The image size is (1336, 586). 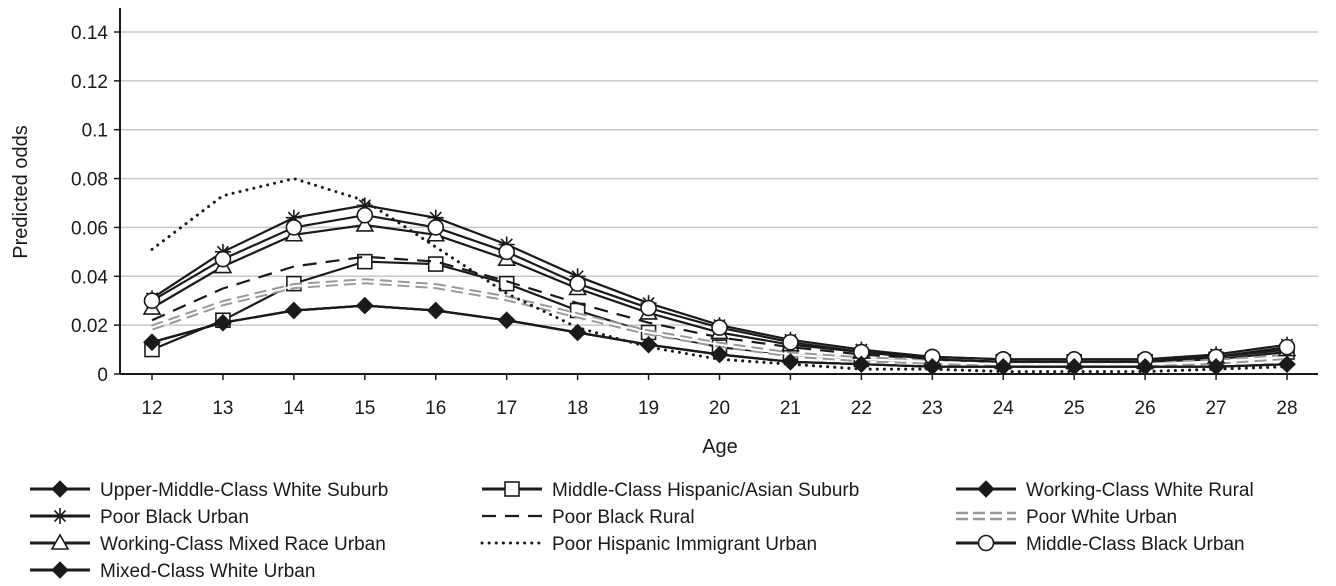 I want to click on x-tick-label: 18, so click(x=577, y=408).